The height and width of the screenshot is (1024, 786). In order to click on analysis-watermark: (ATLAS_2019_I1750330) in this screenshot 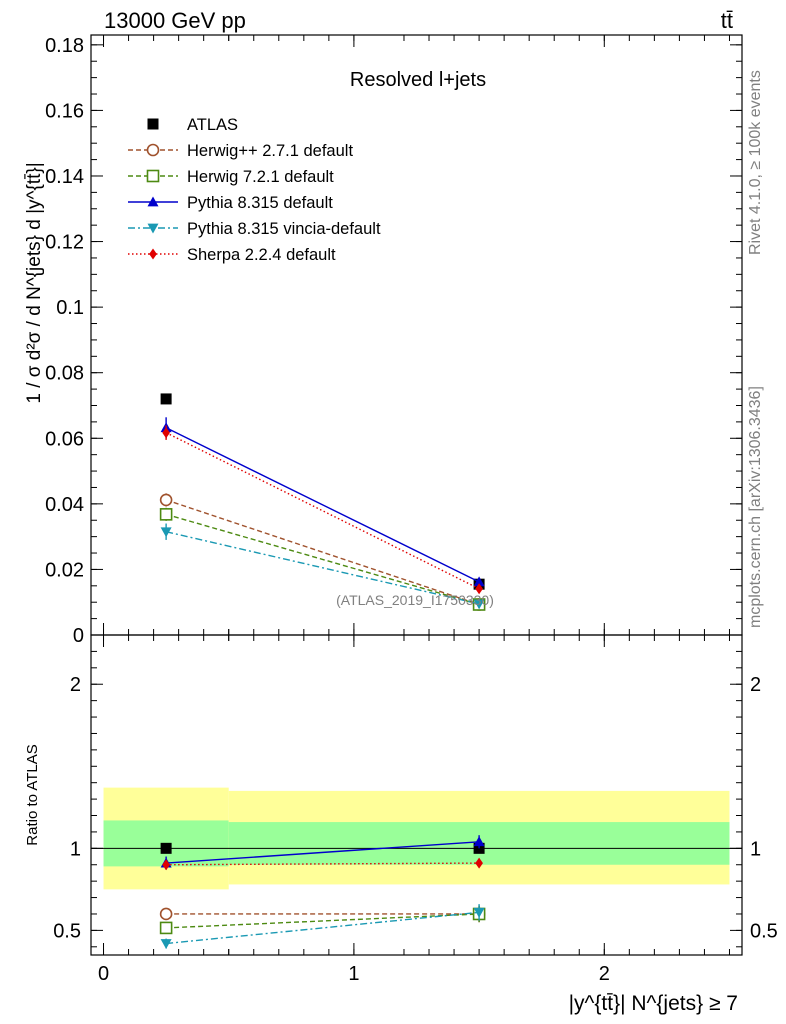, I will do `click(415, 600)`.